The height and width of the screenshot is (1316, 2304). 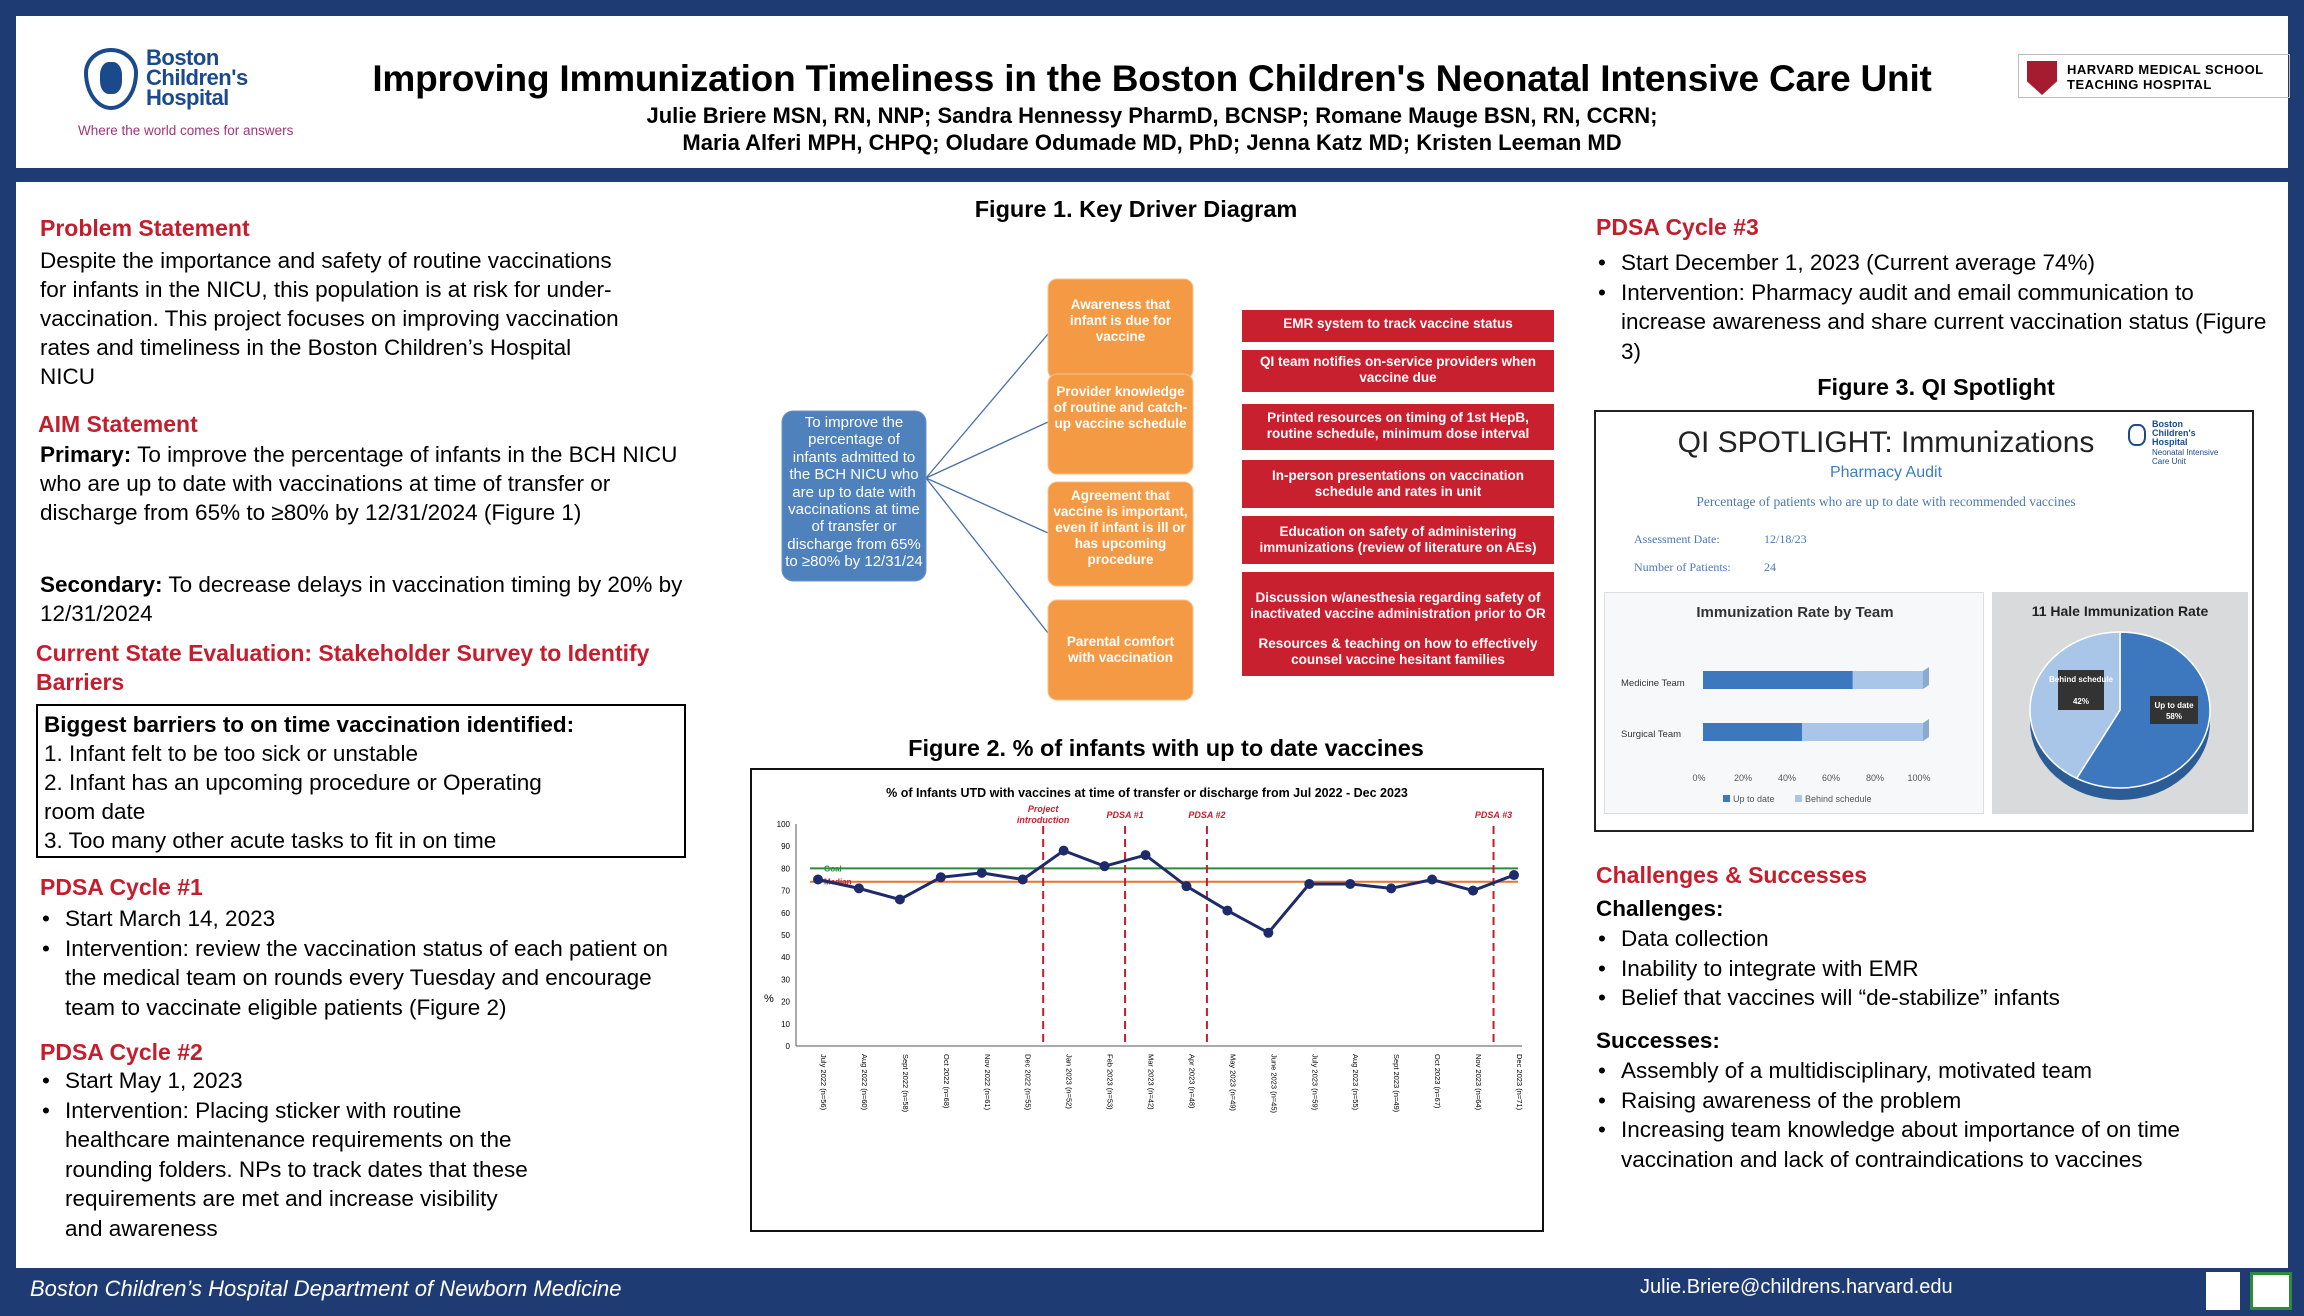 What do you see at coordinates (1314, 1082) in the screenshot?
I see `x-tick-label: July 2023 (n=59)` at bounding box center [1314, 1082].